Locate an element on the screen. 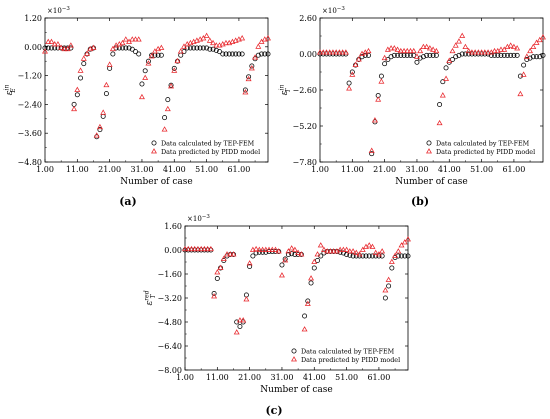  svg-text: εinT is located at coordinates (286, 90).